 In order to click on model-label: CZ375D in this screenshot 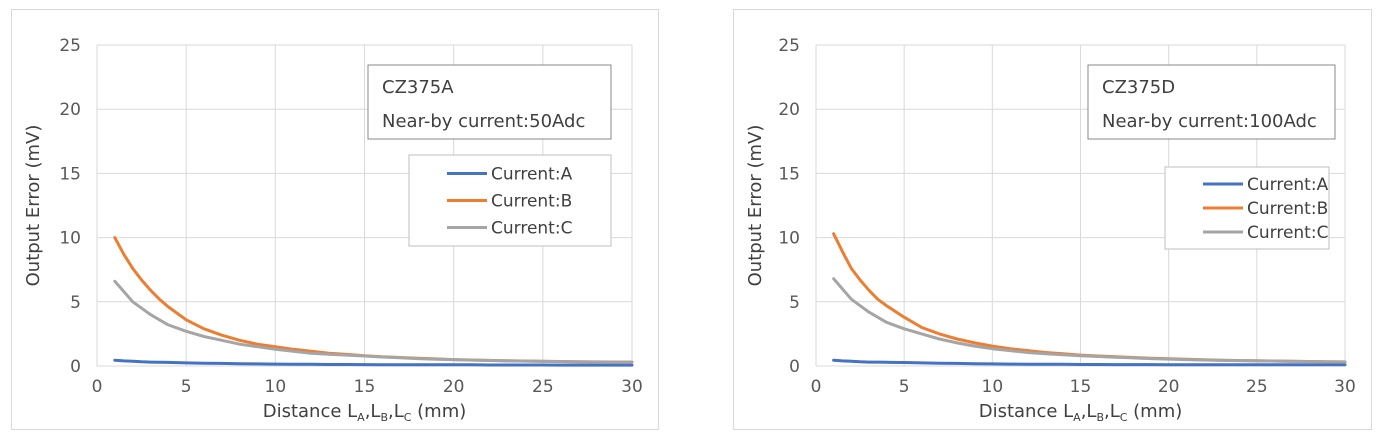, I will do `click(1138, 87)`.